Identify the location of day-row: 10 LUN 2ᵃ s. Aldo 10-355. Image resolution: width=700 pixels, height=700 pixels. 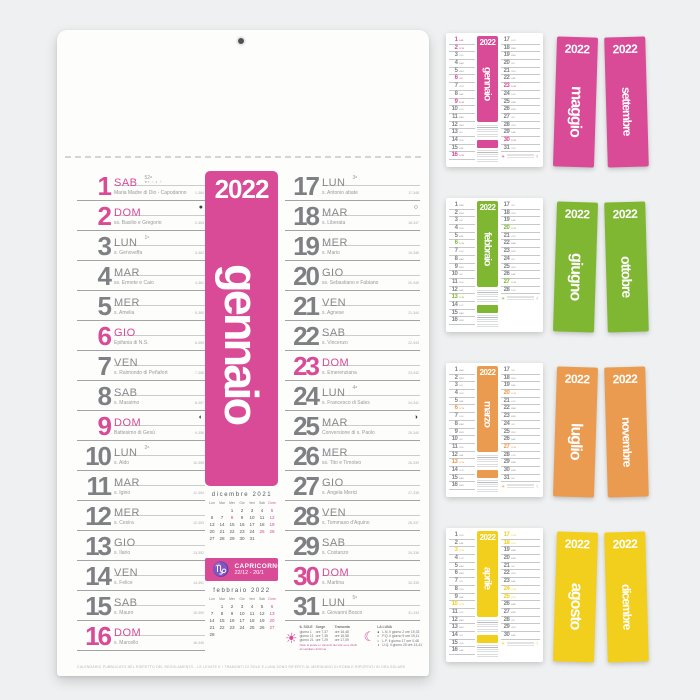
(141, 456).